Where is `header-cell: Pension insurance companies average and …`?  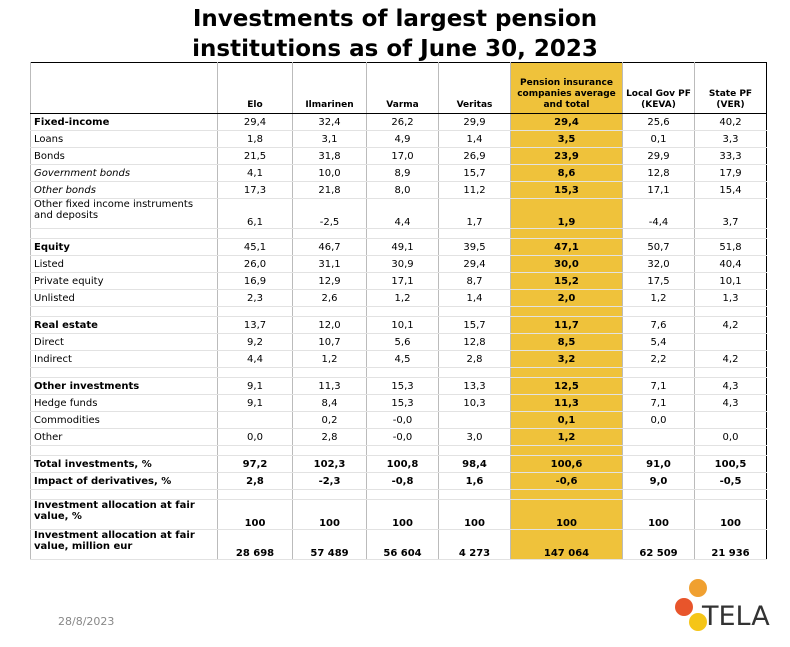 header-cell: Pension insurance companies average and … is located at coordinates (566, 88).